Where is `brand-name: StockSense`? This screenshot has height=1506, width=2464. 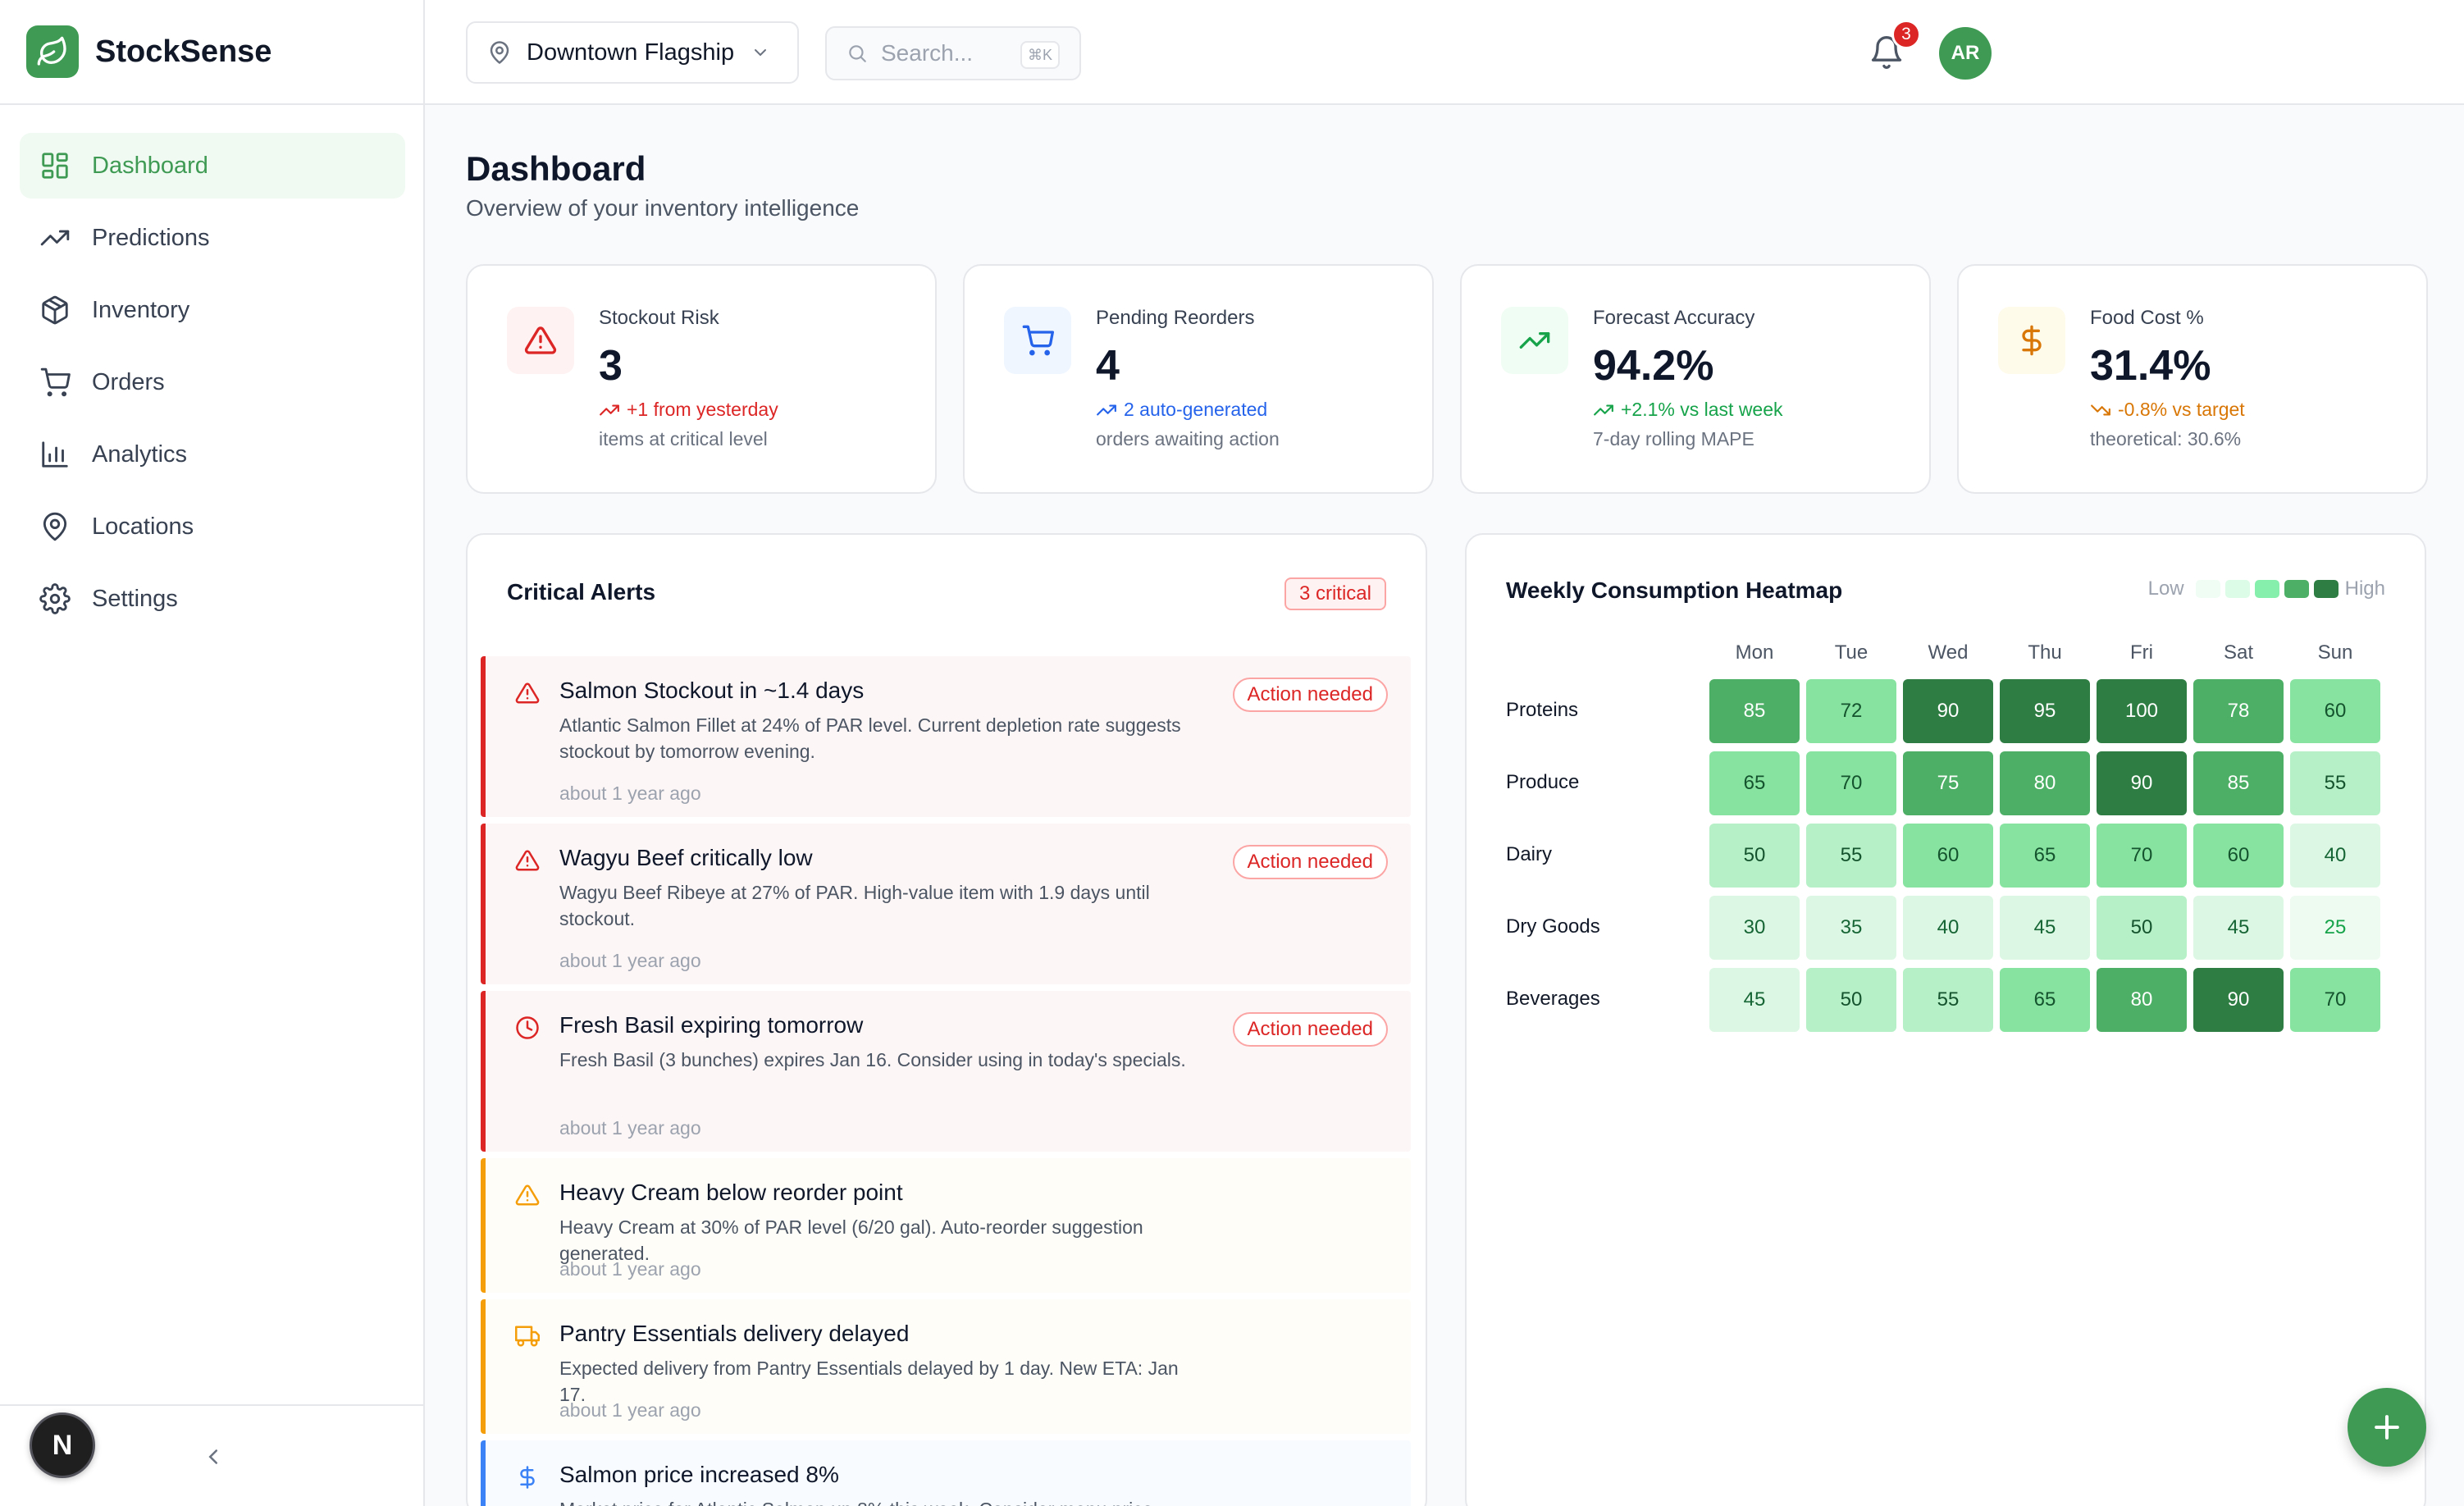
brand-name: StockSense is located at coordinates (183, 51).